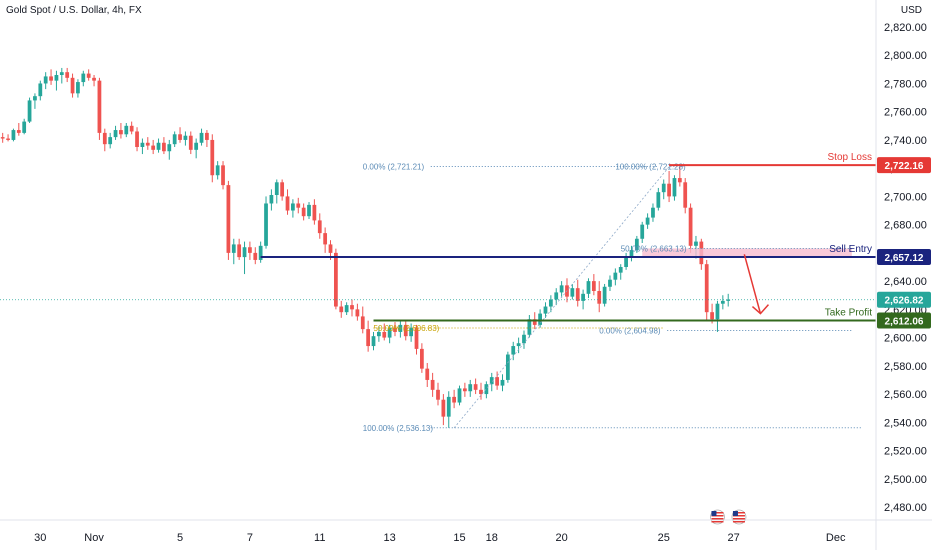  What do you see at coordinates (760, 309) in the screenshot?
I see `target-arrow-head` at bounding box center [760, 309].